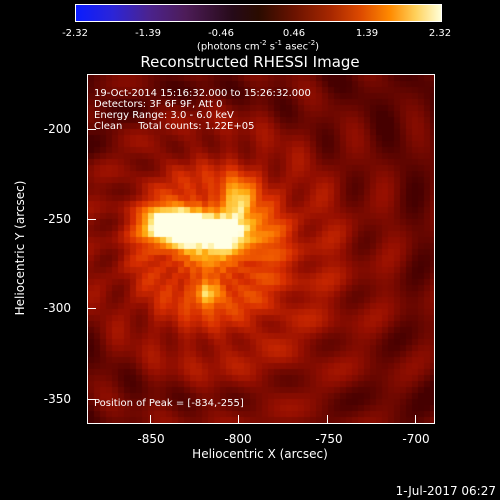  Describe the element at coordinates (164, 115) in the screenshot. I see `energy-range-text: Energy Range: 3.0 - 6.0 keV` at that location.